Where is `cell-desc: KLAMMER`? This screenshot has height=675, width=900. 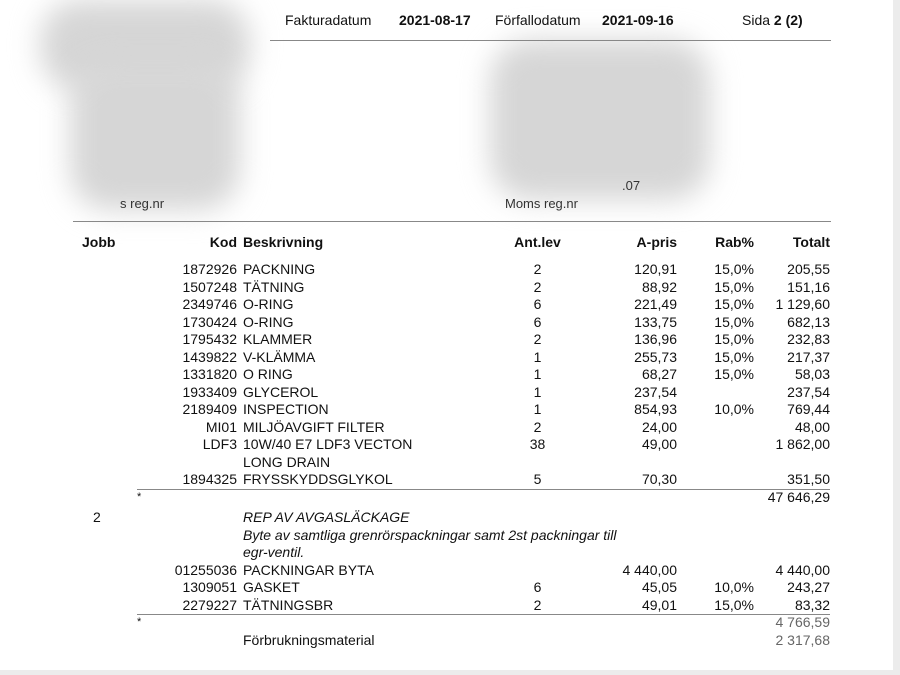
cell-desc: KLAMMER is located at coordinates (278, 339).